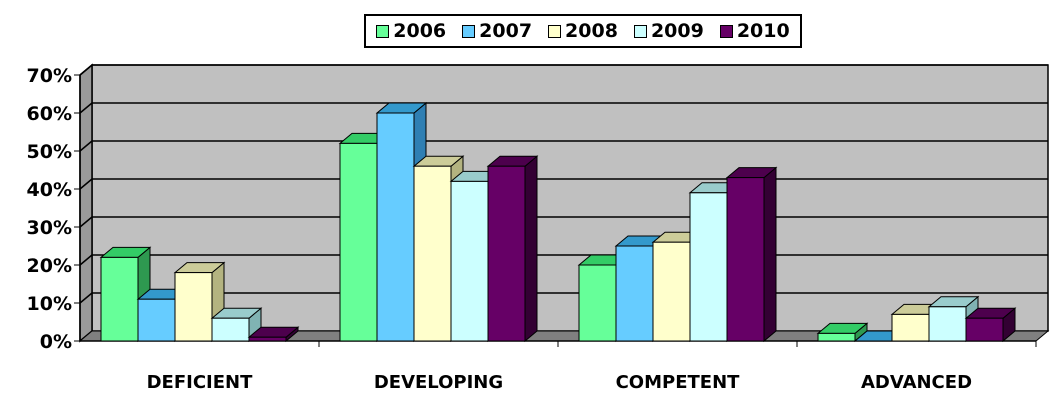 Image resolution: width=1050 pixels, height=395 pixels. Describe the element at coordinates (56, 342) in the screenshot. I see `y-tick-label: 0%` at that location.